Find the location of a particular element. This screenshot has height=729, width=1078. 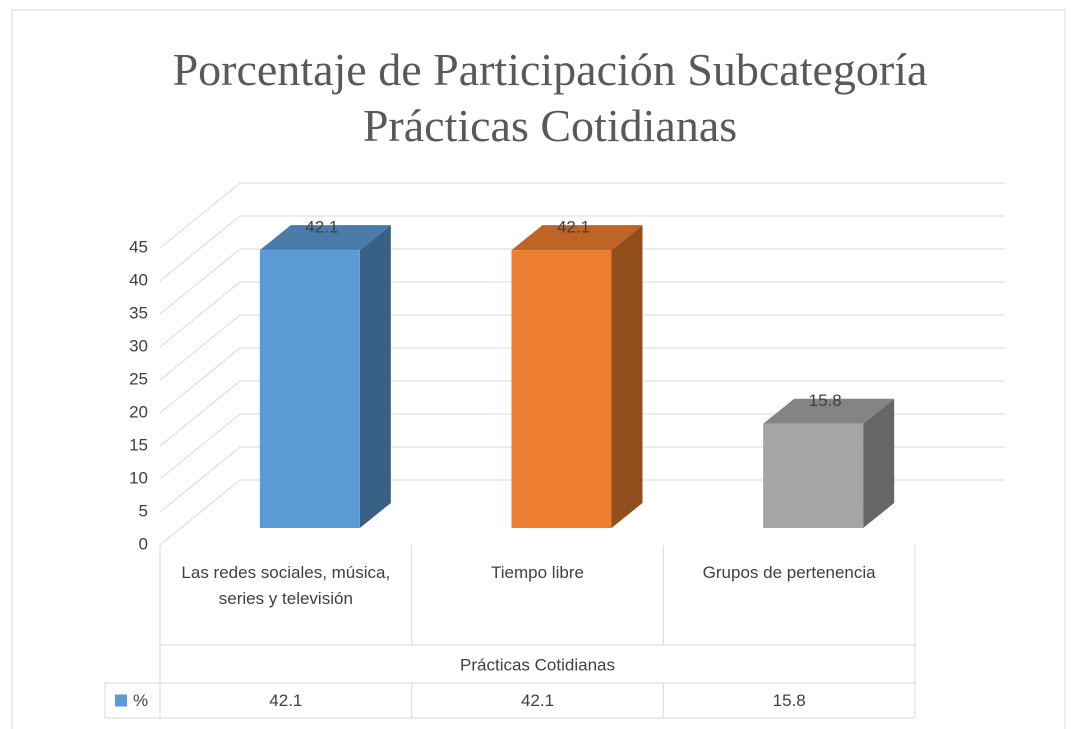

y-tick-label: 25 is located at coordinates (138, 378).